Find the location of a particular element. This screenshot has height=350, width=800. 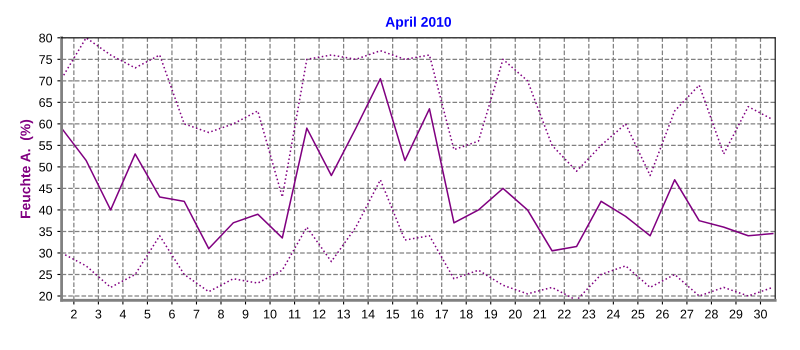

x-tick-label: 20 is located at coordinates (515, 314).